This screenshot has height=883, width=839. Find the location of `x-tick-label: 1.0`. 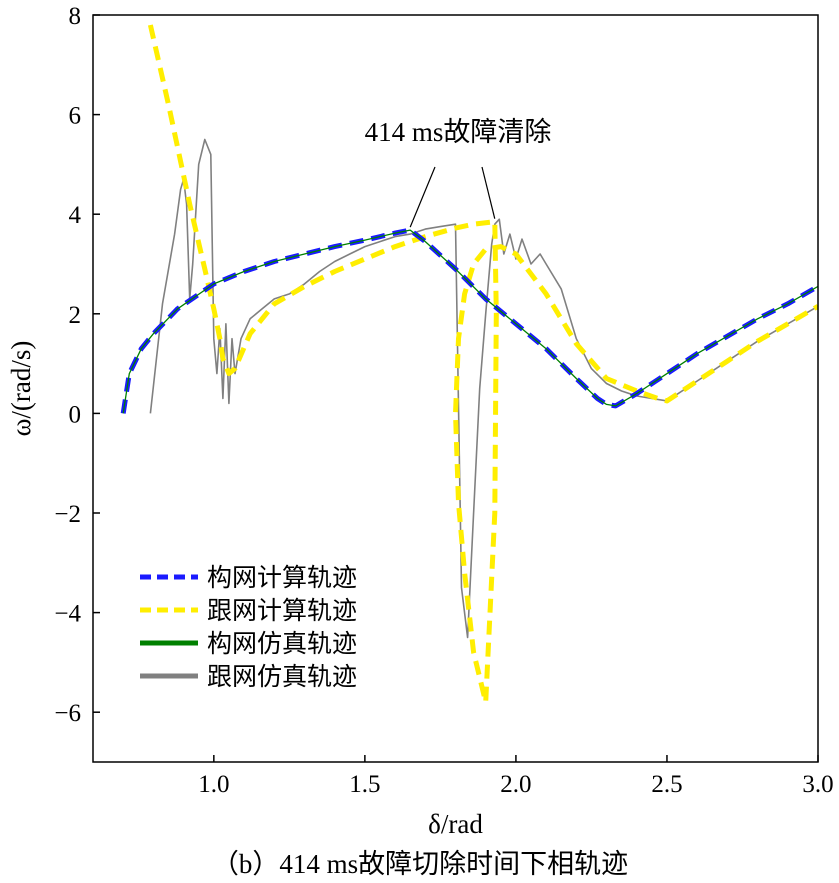

x-tick-label: 1.0 is located at coordinates (213, 784).